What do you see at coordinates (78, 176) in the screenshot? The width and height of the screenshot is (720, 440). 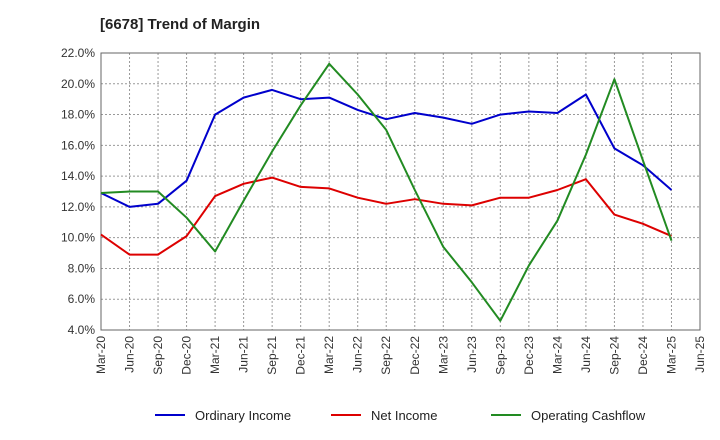 I see `y-tick-label: 14.0%` at bounding box center [78, 176].